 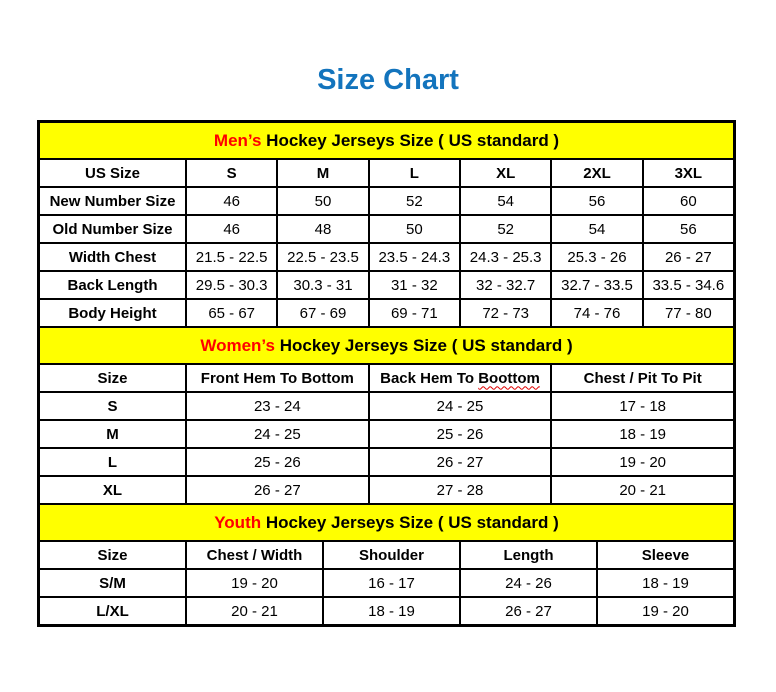 I want to click on size-cell: 74 - 76, so click(x=597, y=313).